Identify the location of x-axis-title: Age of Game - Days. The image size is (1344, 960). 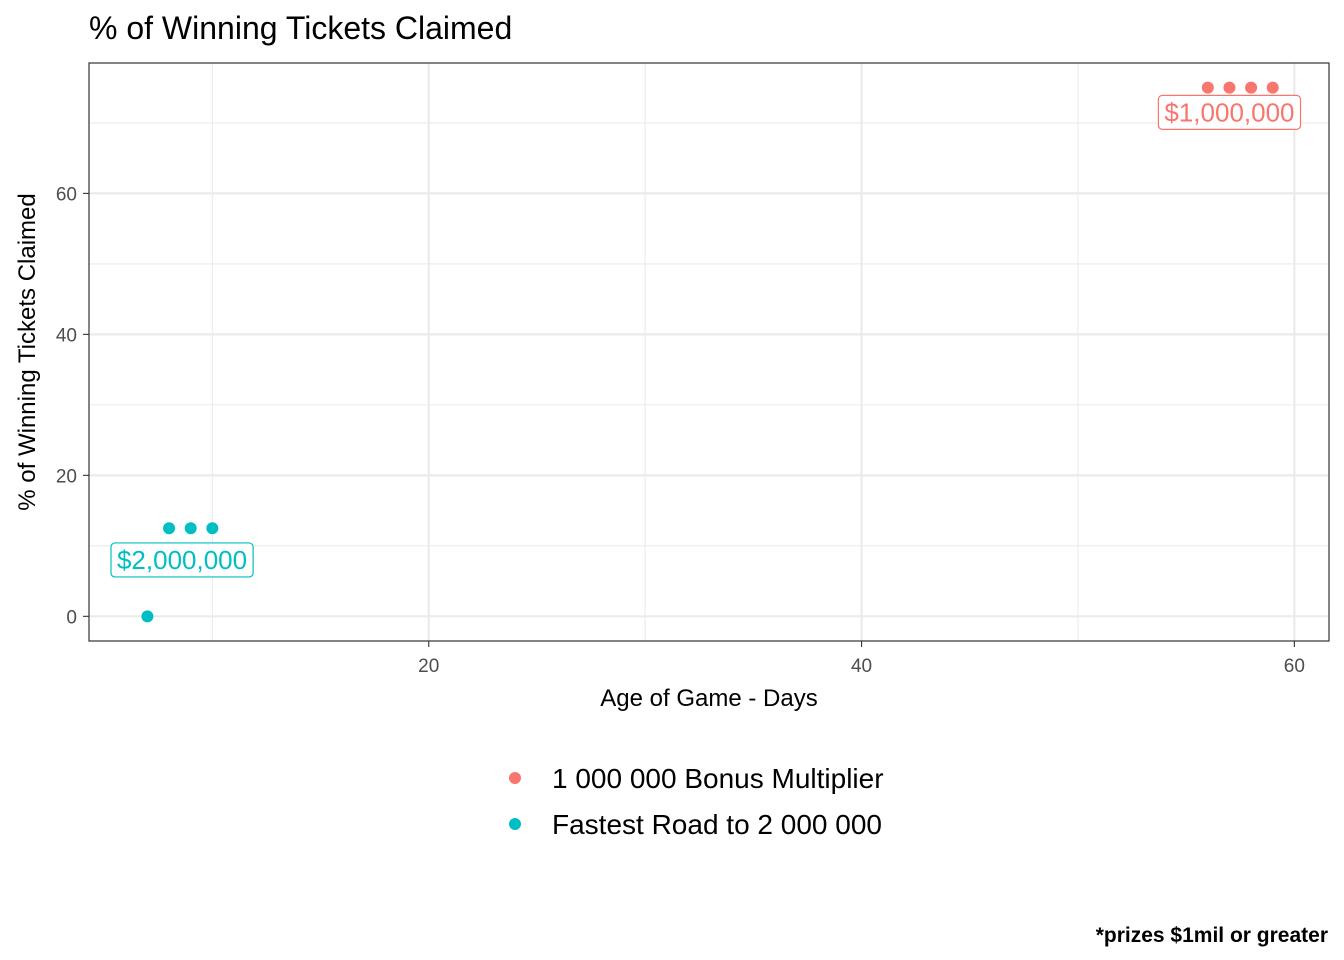
(708, 698).